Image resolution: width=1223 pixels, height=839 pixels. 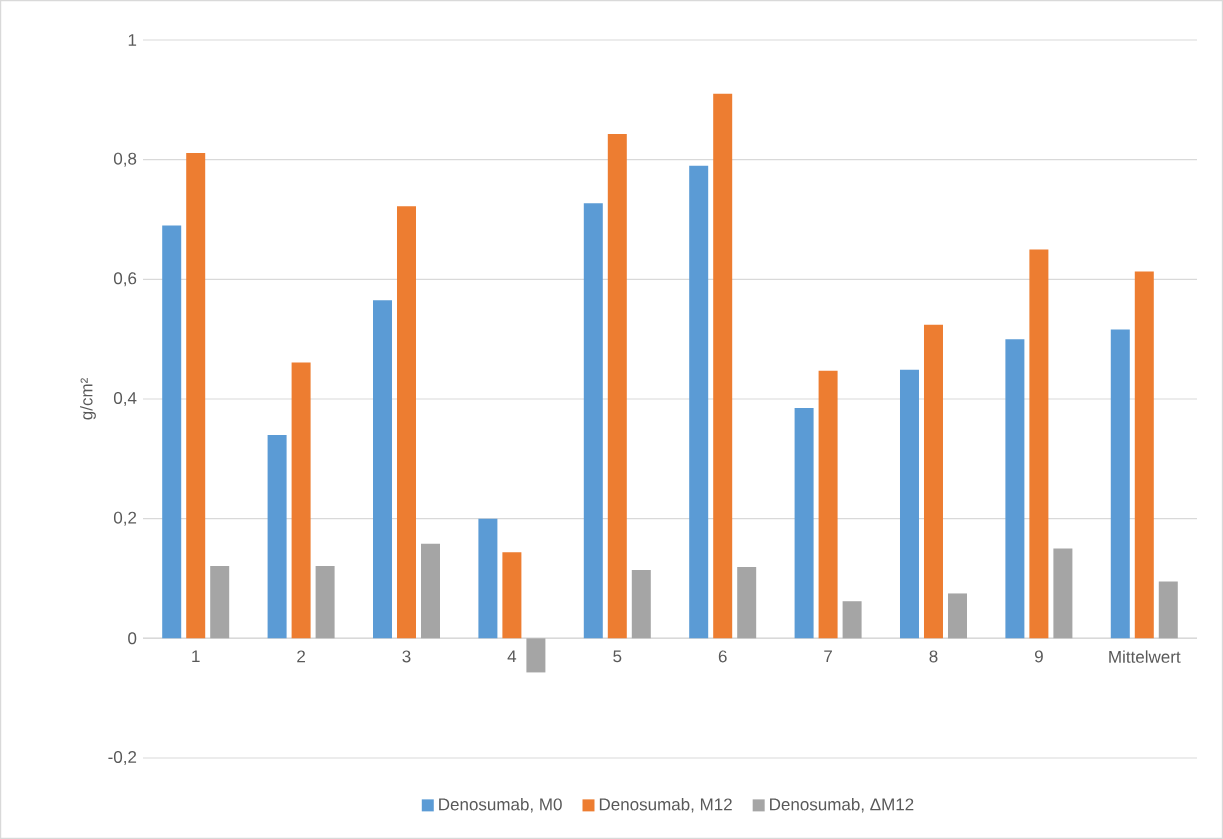 I want to click on x-tick-label: Mittelwert, so click(x=1145, y=656).